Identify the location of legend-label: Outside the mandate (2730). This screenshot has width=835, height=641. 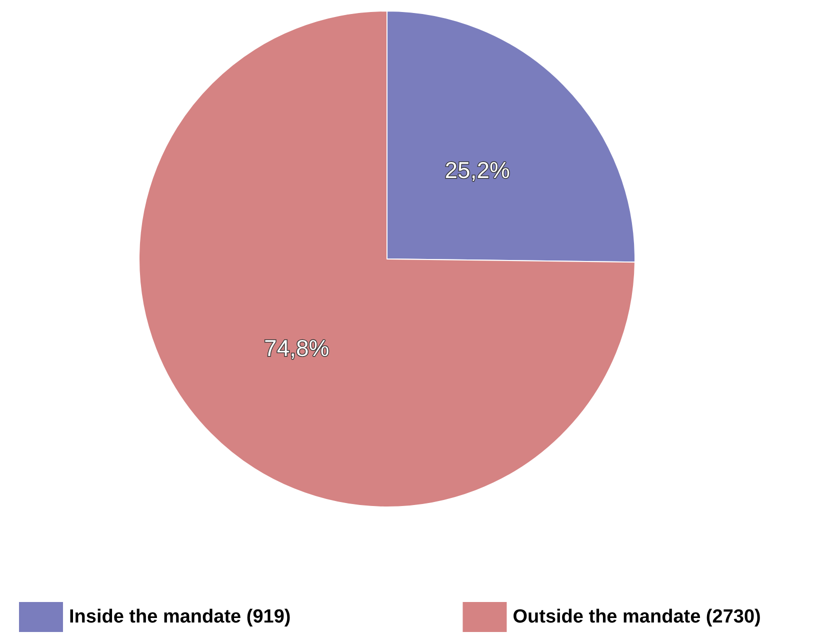
(636, 617).